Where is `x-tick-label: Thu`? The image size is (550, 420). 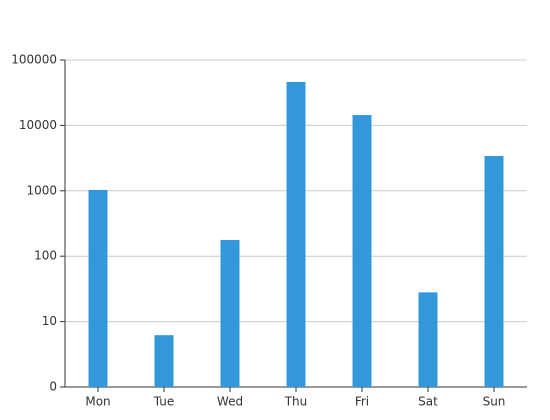 x-tick-label: Thu is located at coordinates (296, 402).